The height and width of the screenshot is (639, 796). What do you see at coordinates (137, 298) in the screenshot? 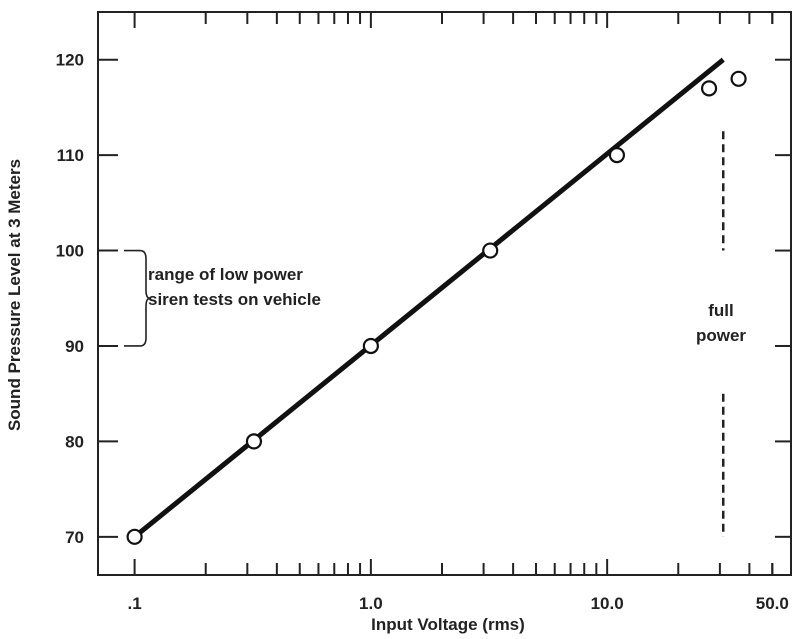
I see `low-power-bracket` at bounding box center [137, 298].